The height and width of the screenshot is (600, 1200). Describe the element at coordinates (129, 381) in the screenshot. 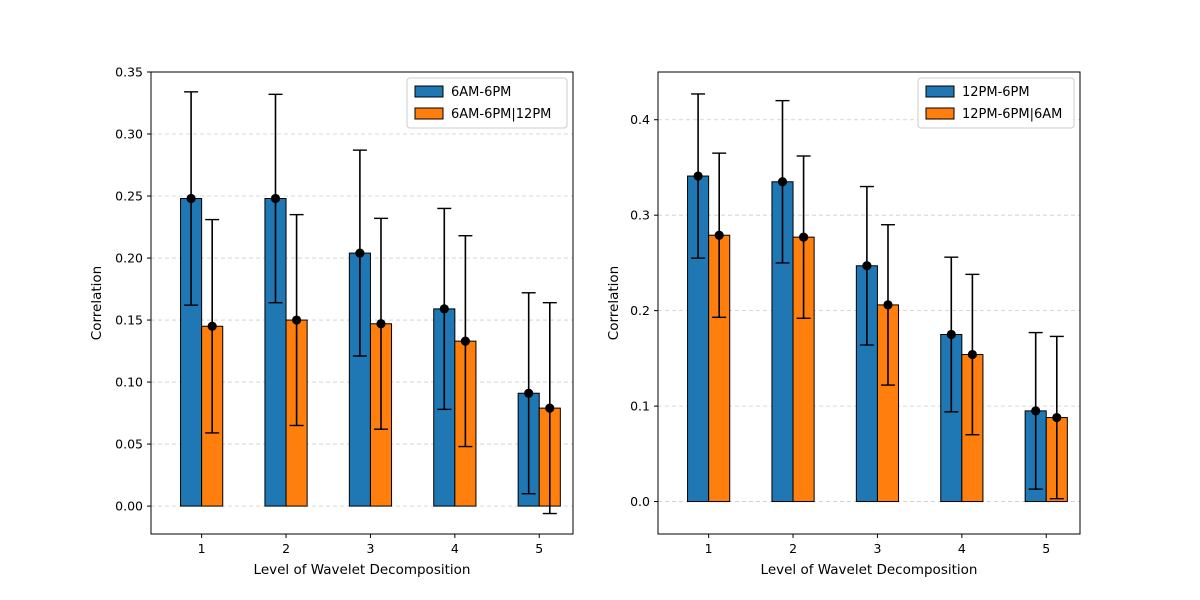

I see `y-tick-label: 0.10` at that location.